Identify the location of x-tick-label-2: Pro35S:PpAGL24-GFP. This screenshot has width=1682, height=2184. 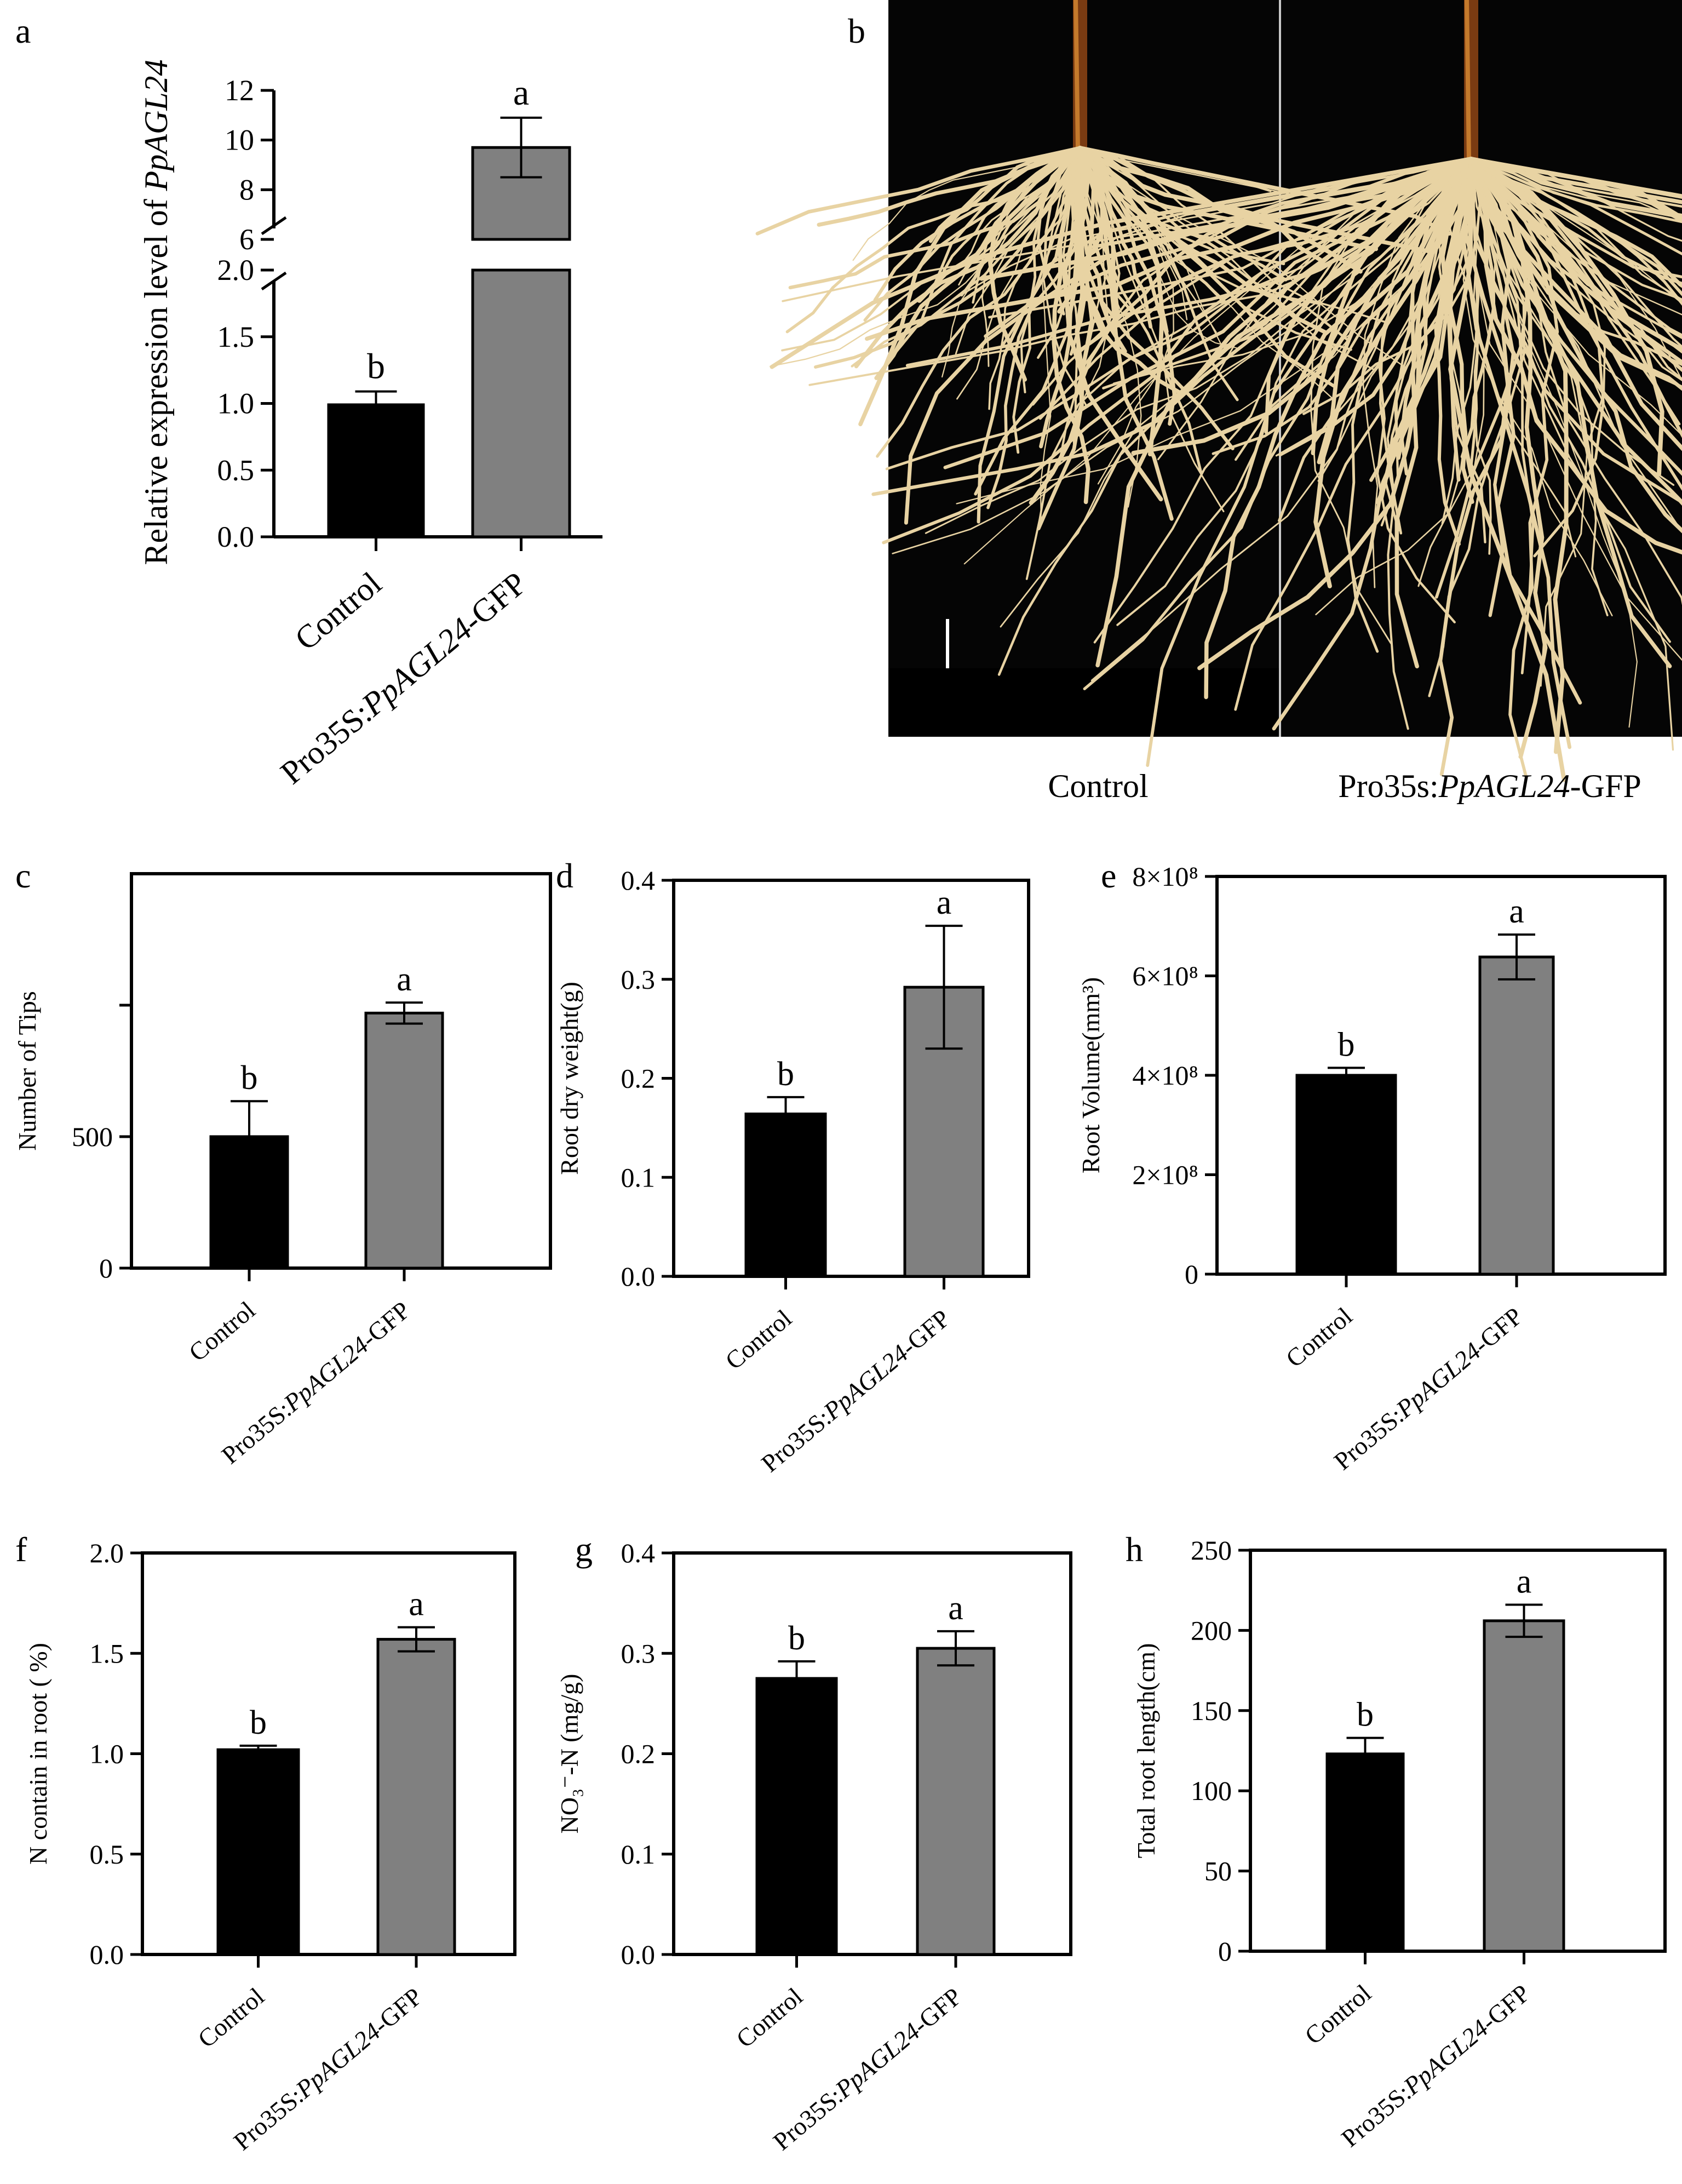
(1428, 1389).